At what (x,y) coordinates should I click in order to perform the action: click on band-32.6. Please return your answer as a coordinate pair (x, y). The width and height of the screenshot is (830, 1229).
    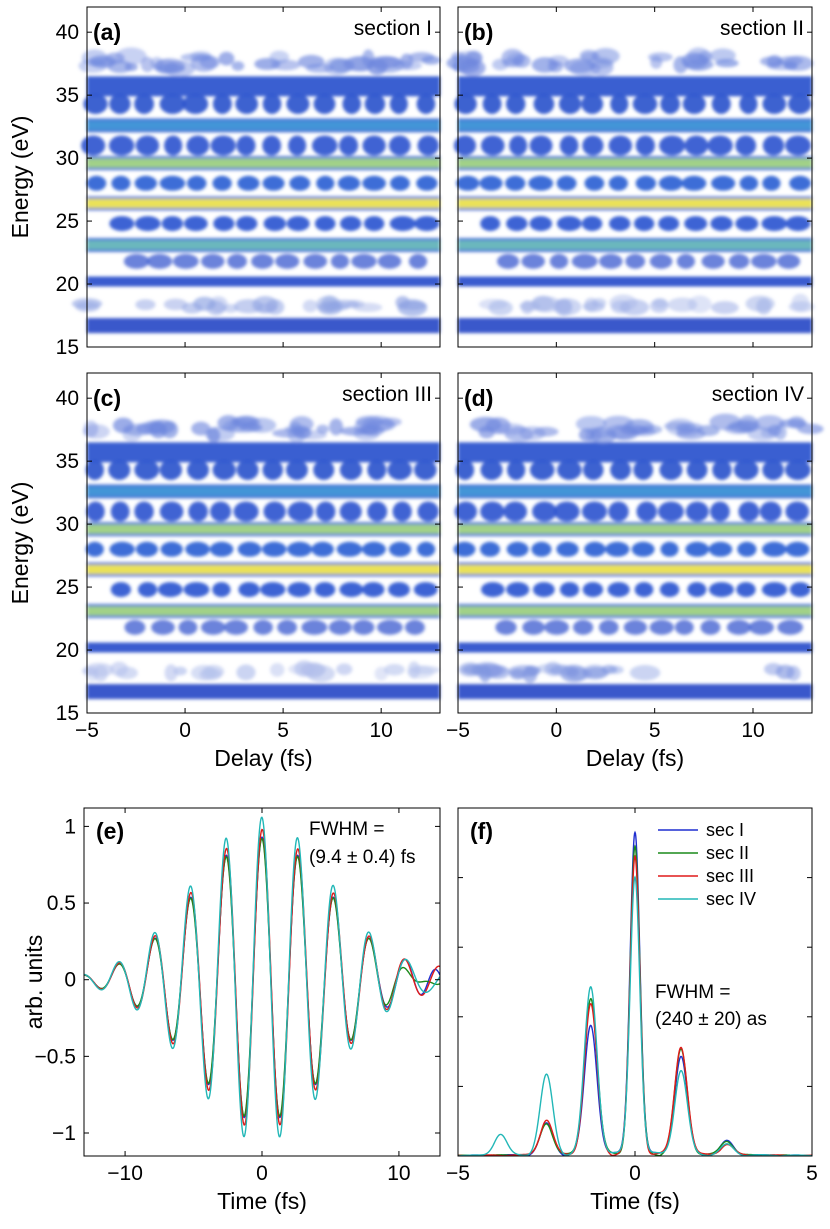
    Looking at the image, I should click on (263, 125).